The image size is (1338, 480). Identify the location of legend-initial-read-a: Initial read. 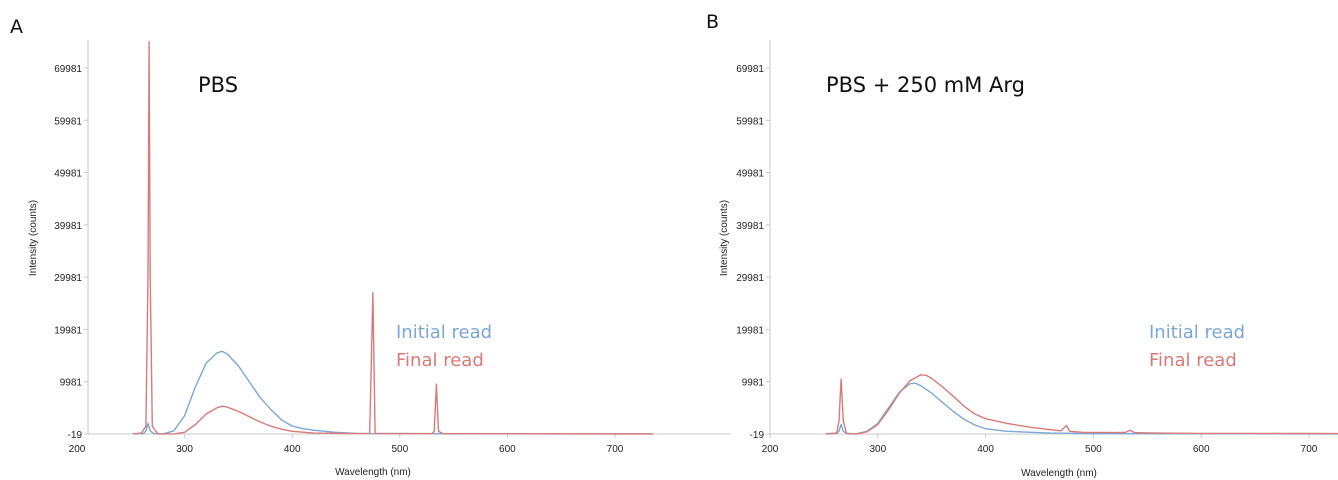
(444, 332).